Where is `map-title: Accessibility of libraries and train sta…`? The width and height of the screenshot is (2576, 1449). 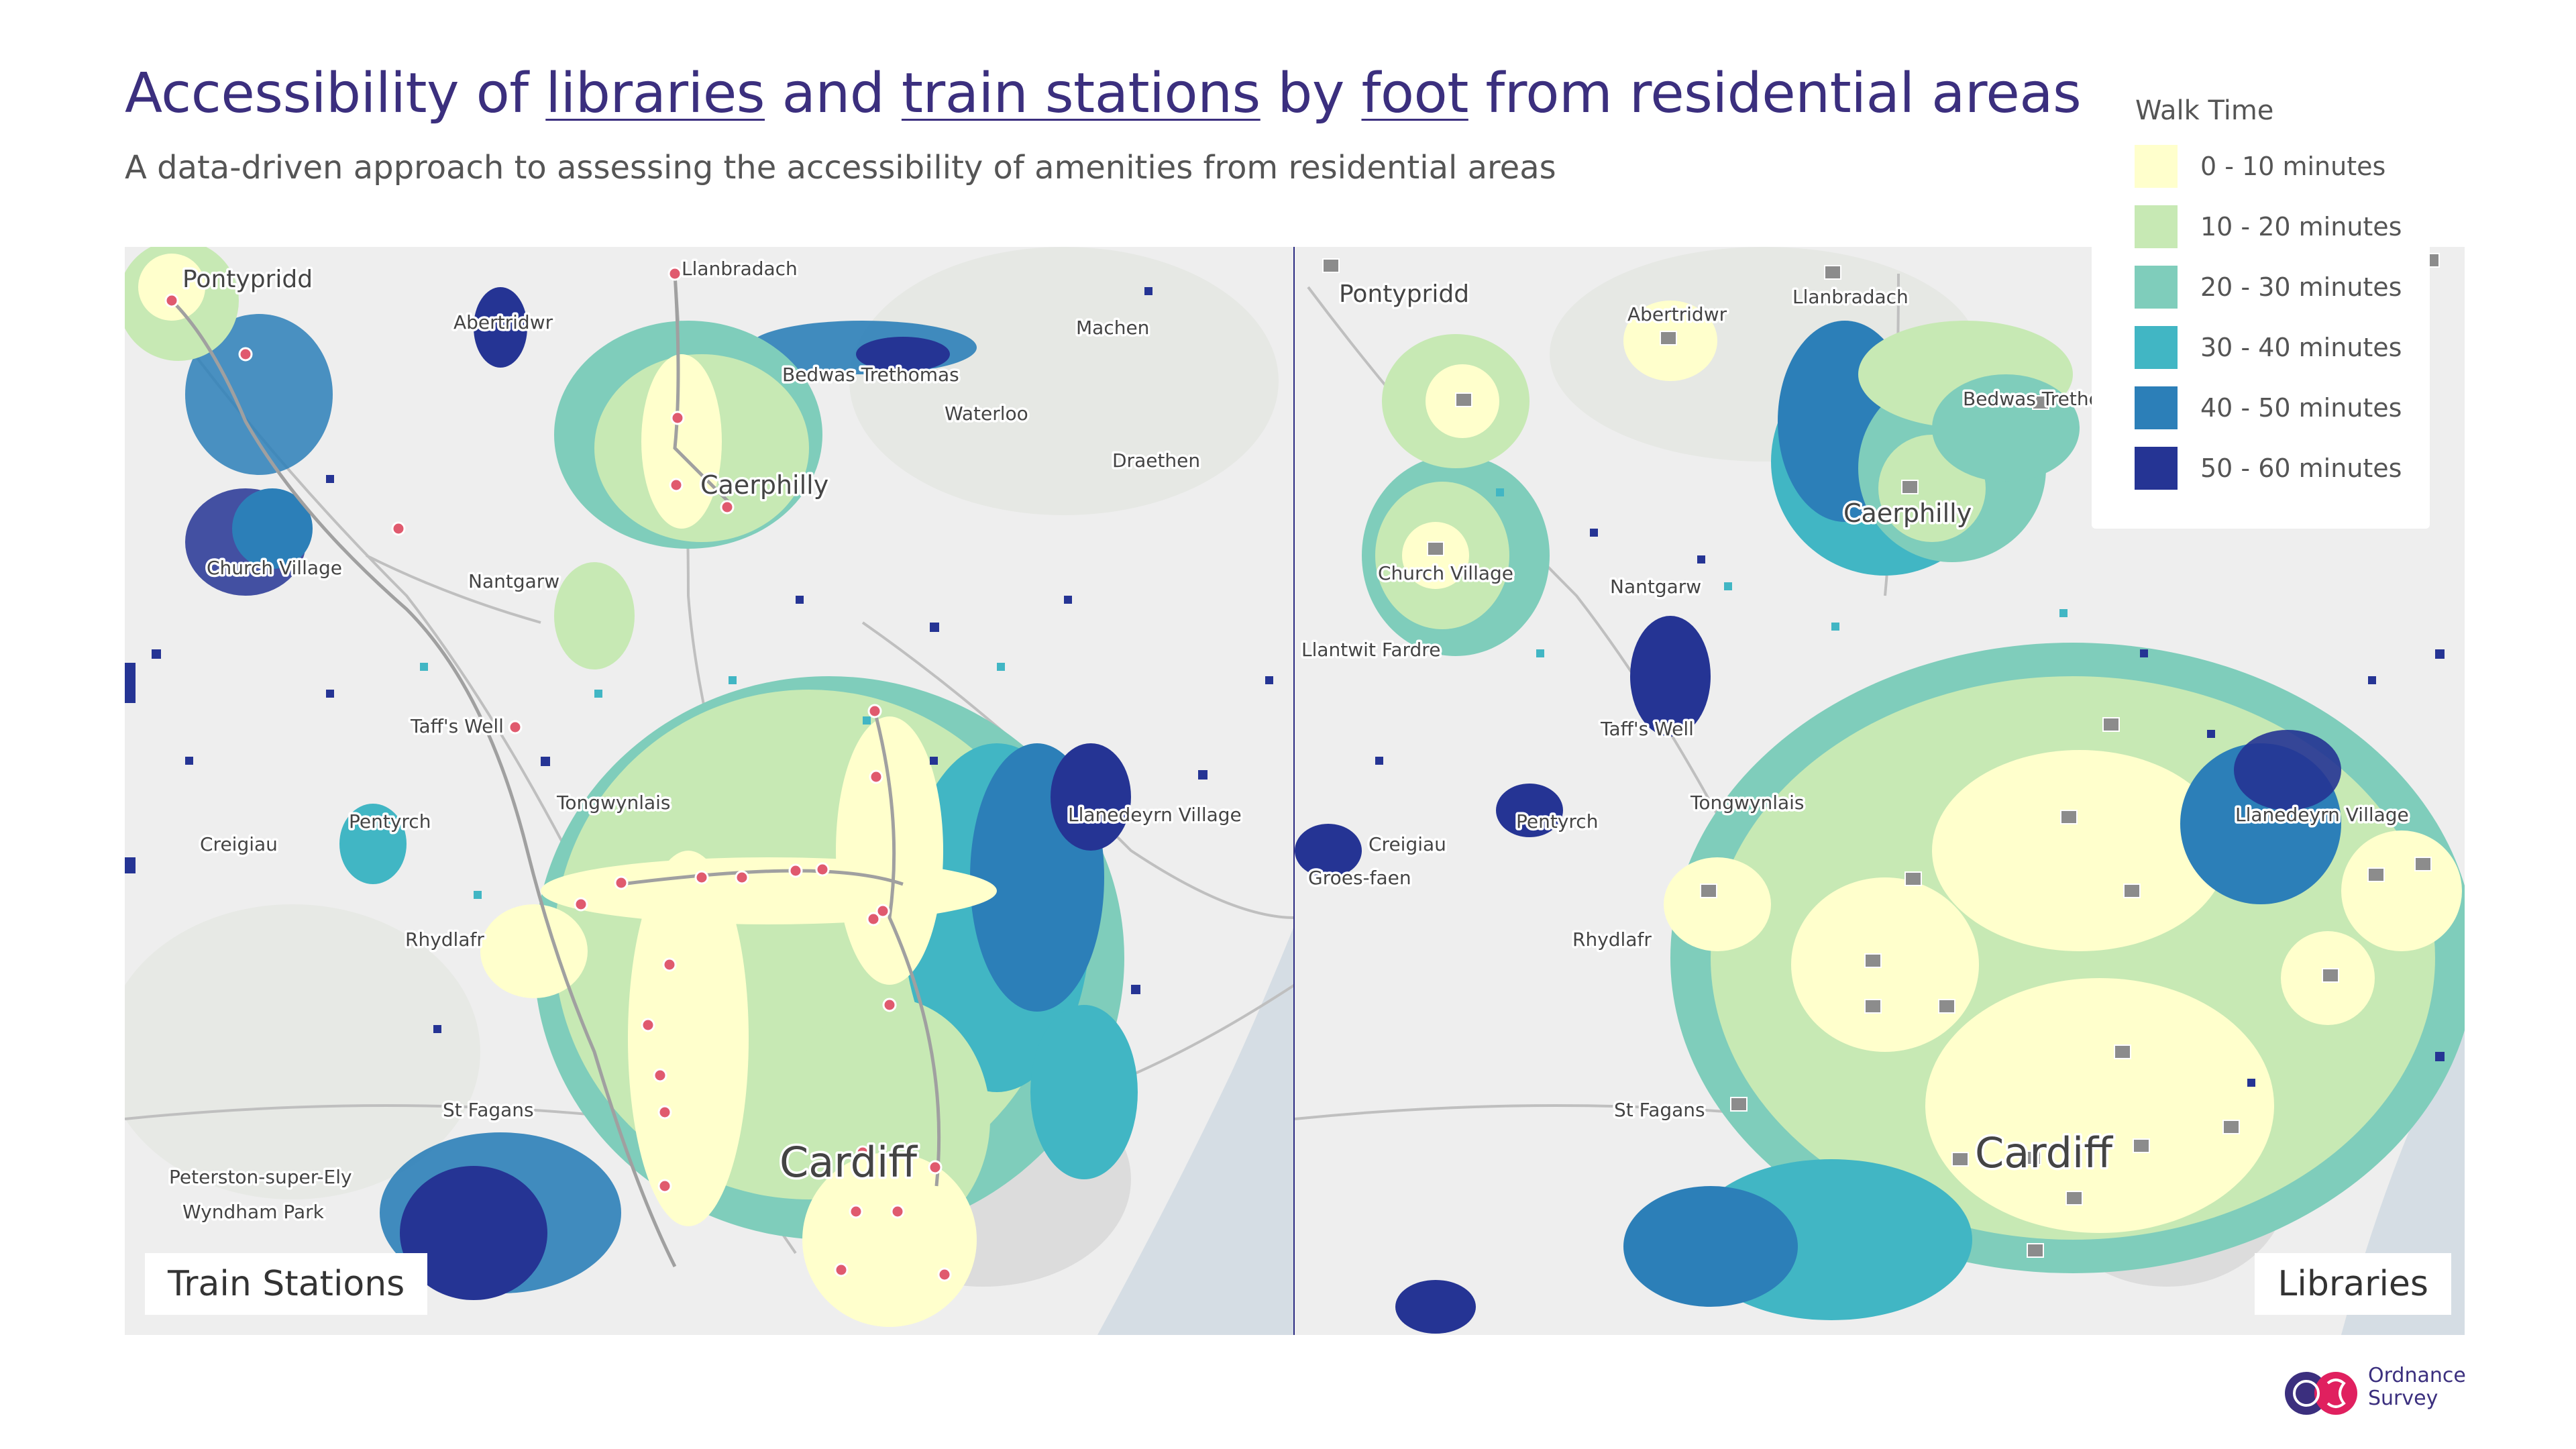 map-title: Accessibility of libraries and train sta… is located at coordinates (1103, 93).